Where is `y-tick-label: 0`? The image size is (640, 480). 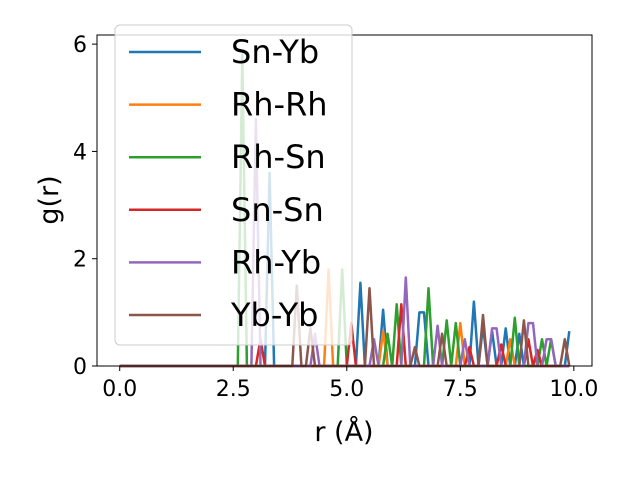
y-tick-label: 0 is located at coordinates (80, 367).